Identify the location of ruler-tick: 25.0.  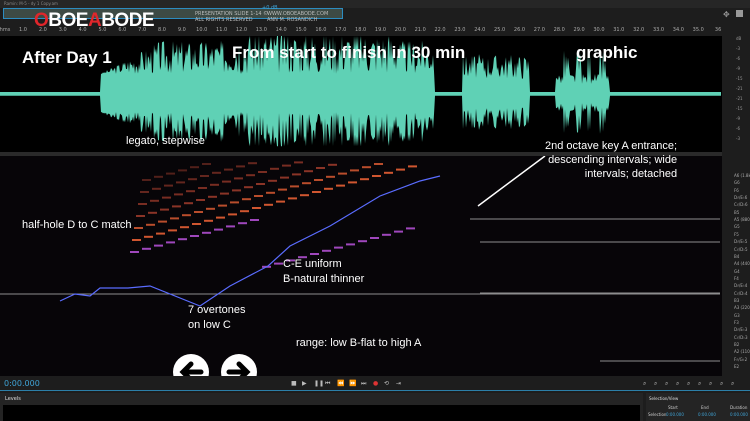
(500, 30).